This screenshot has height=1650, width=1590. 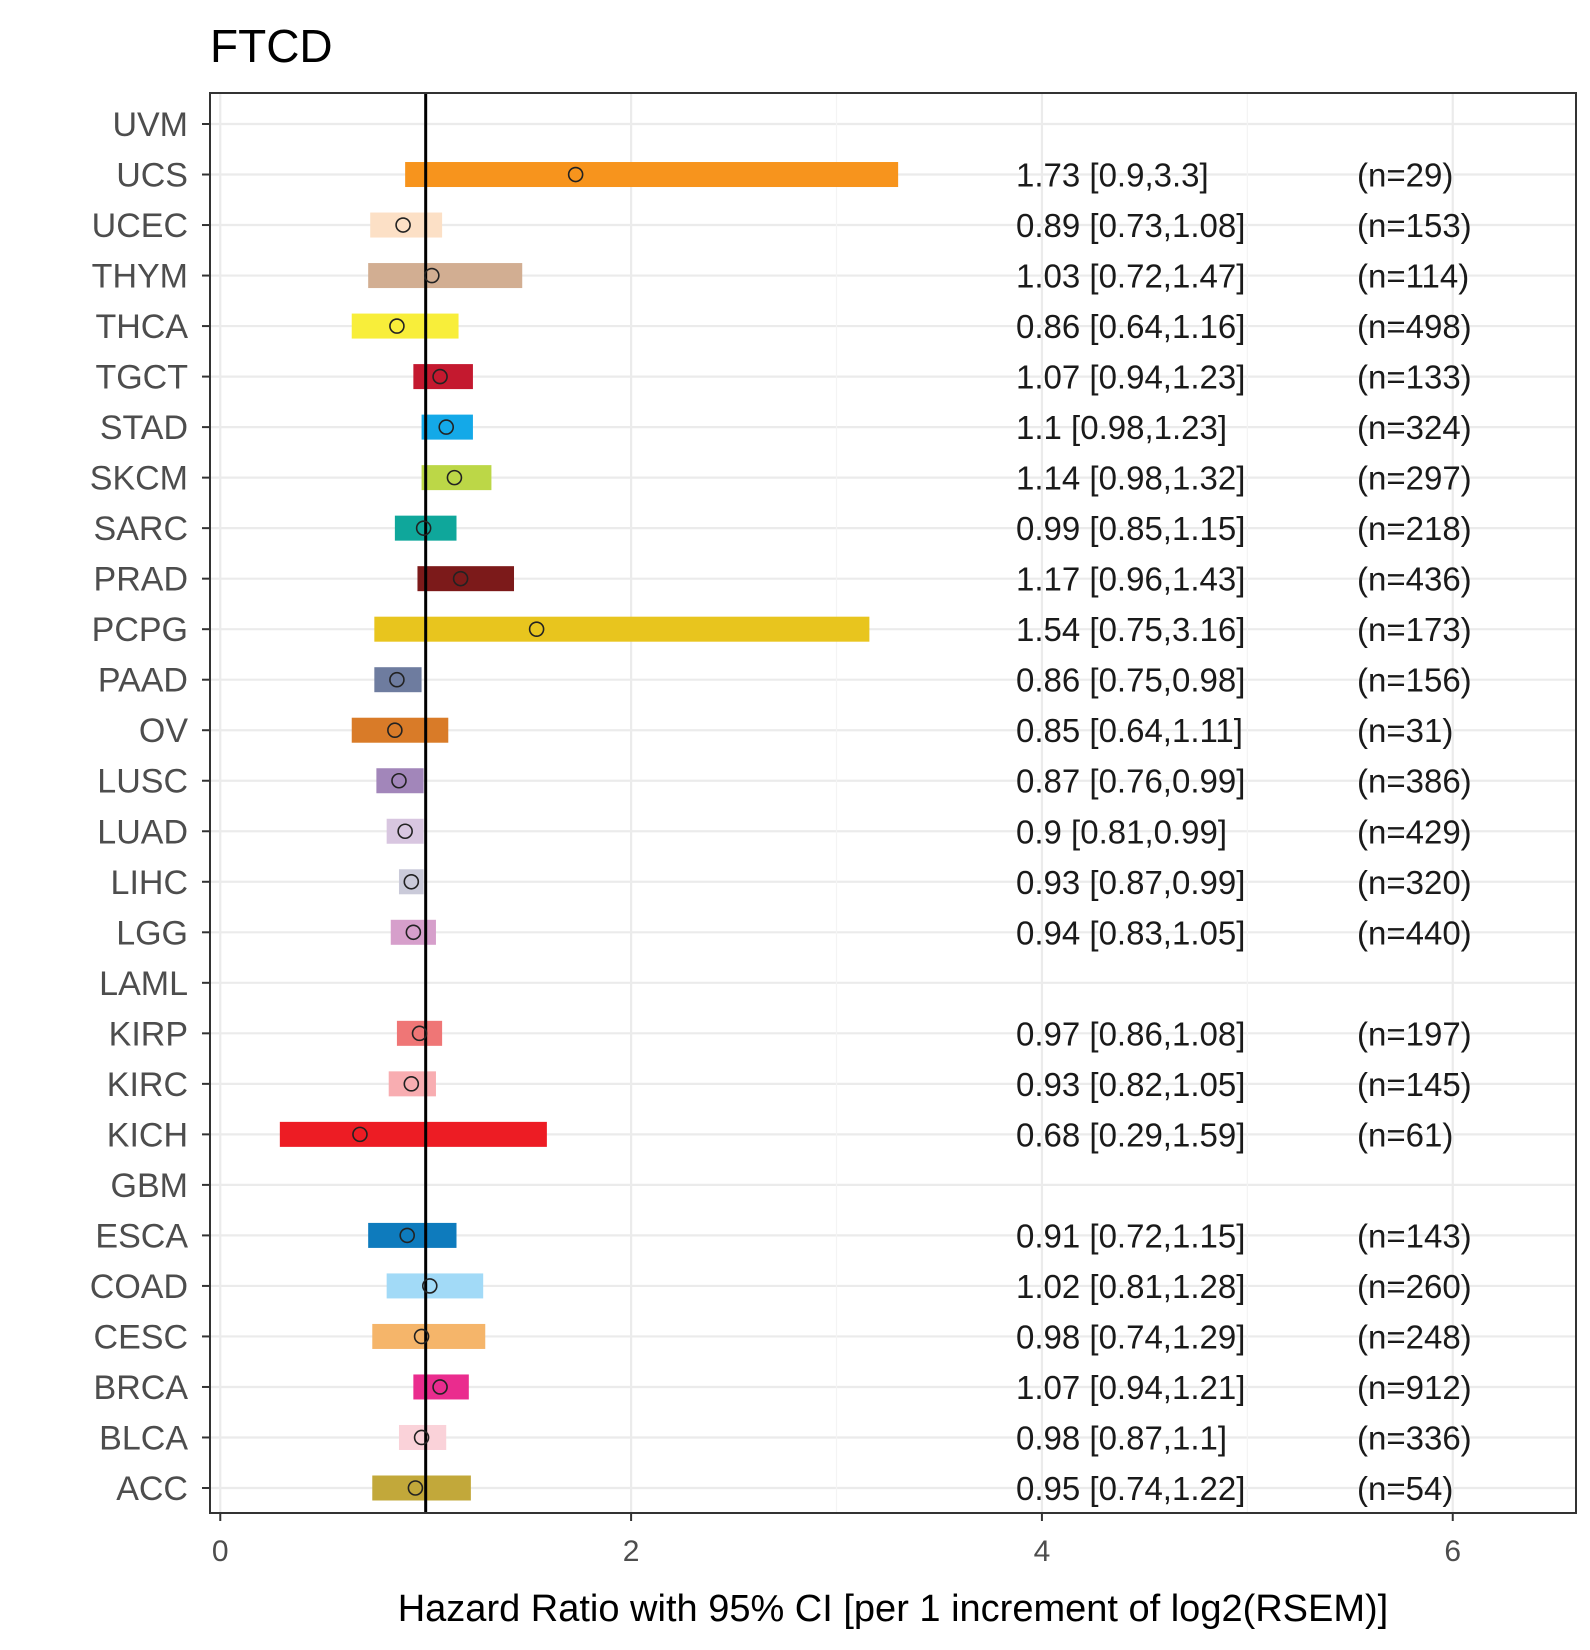 What do you see at coordinates (163, 731) in the screenshot?
I see `y-tick-label-ov: OV` at bounding box center [163, 731].